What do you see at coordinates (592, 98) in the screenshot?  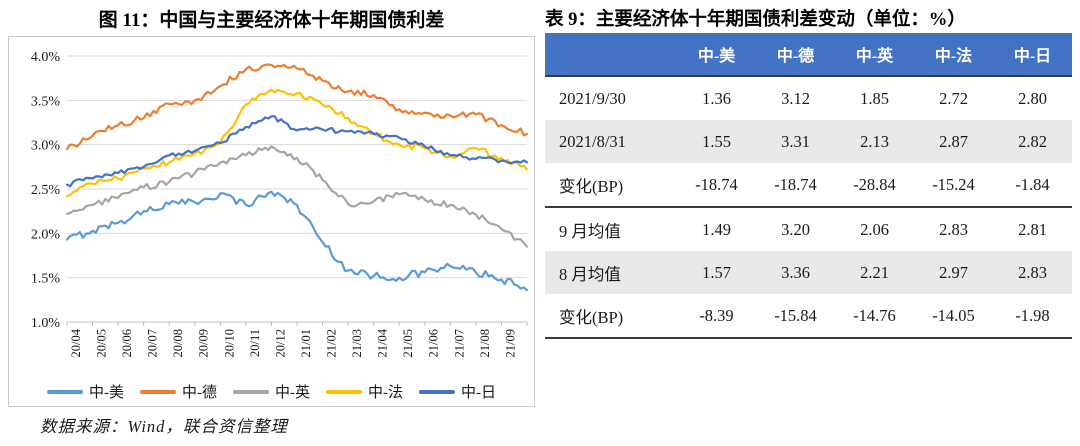 I see `table-row-label: 2021/9/30` at bounding box center [592, 98].